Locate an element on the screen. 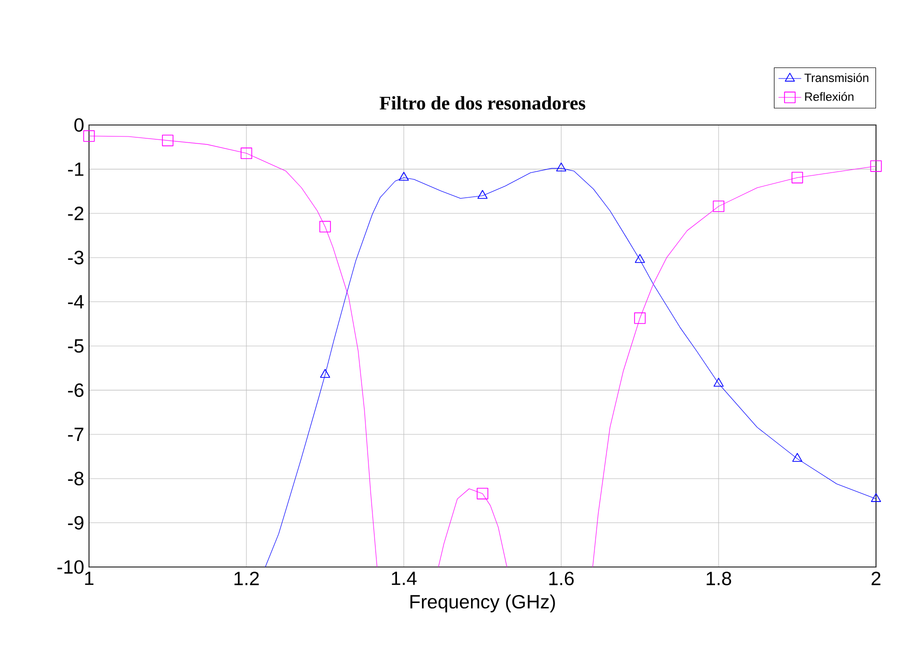  chart-title: Filtro de dos resonadores is located at coordinates (483, 103).